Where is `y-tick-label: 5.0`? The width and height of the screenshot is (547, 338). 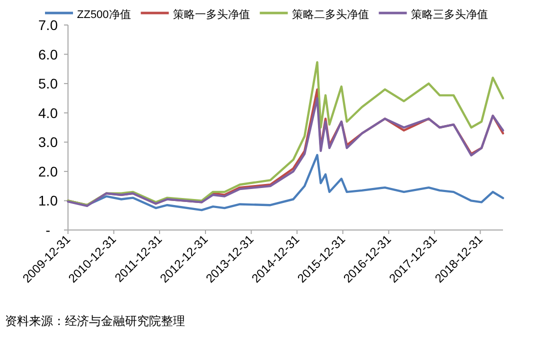 y-tick-label: 5.0 is located at coordinates (48, 84).